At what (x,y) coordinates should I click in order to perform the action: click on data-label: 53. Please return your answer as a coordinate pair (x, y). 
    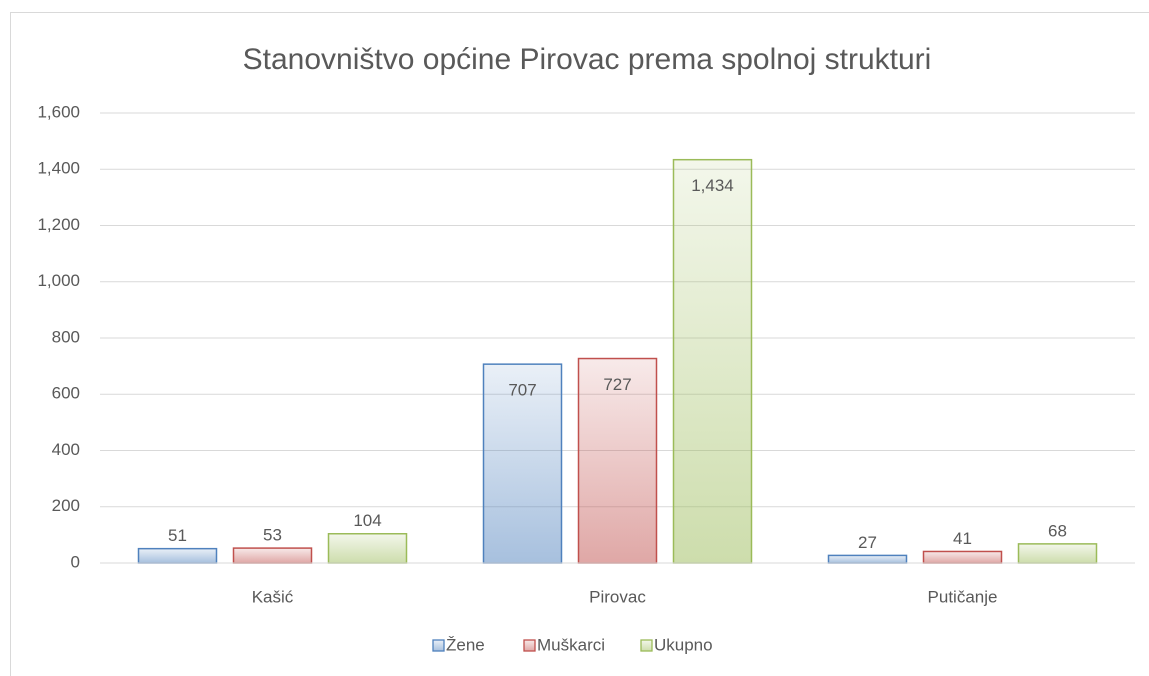
    Looking at the image, I should click on (272, 535).